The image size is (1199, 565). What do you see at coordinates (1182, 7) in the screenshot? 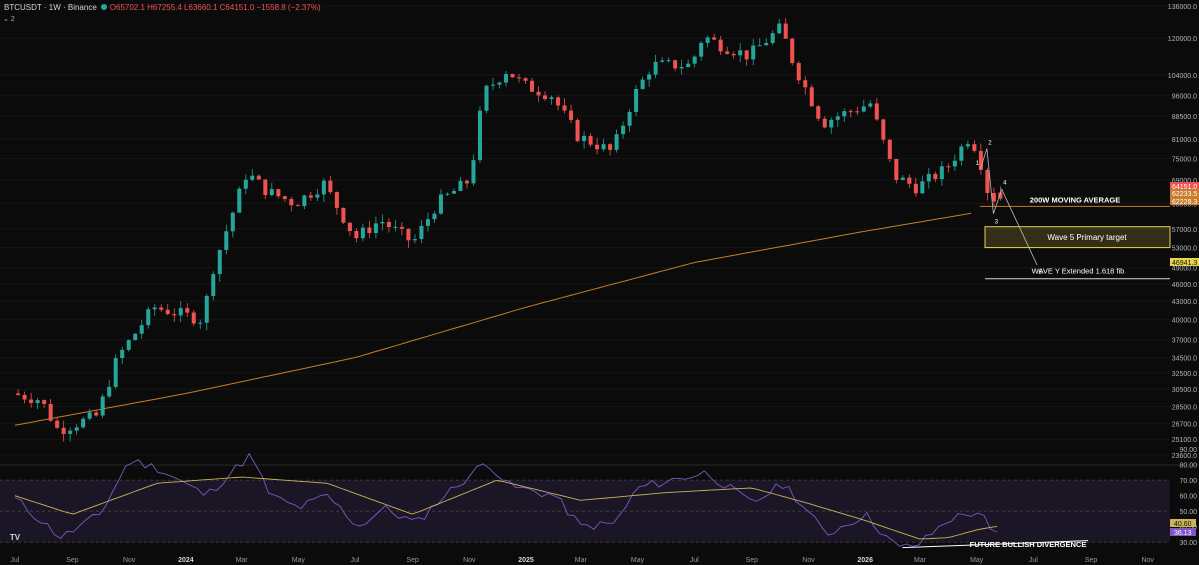
I see `price-axis-tick: 136000.0` at bounding box center [1182, 7].